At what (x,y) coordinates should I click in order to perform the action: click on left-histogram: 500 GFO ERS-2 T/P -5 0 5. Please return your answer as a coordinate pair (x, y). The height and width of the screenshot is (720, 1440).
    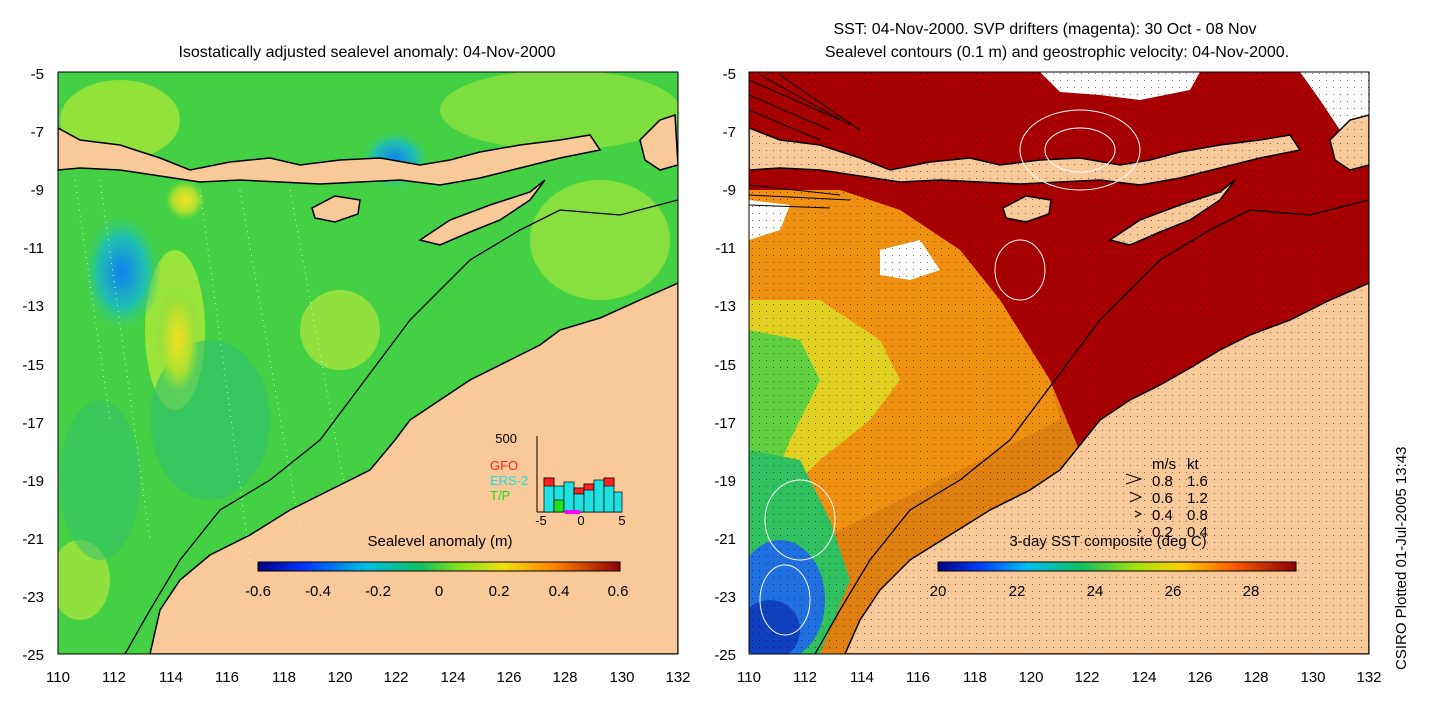
    Looking at the image, I should click on (558, 479).